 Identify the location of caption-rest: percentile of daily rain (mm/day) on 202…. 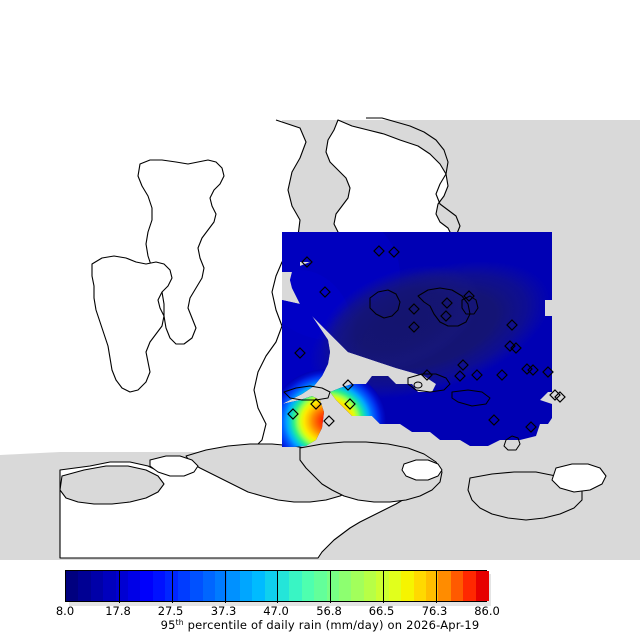
(331, 625).